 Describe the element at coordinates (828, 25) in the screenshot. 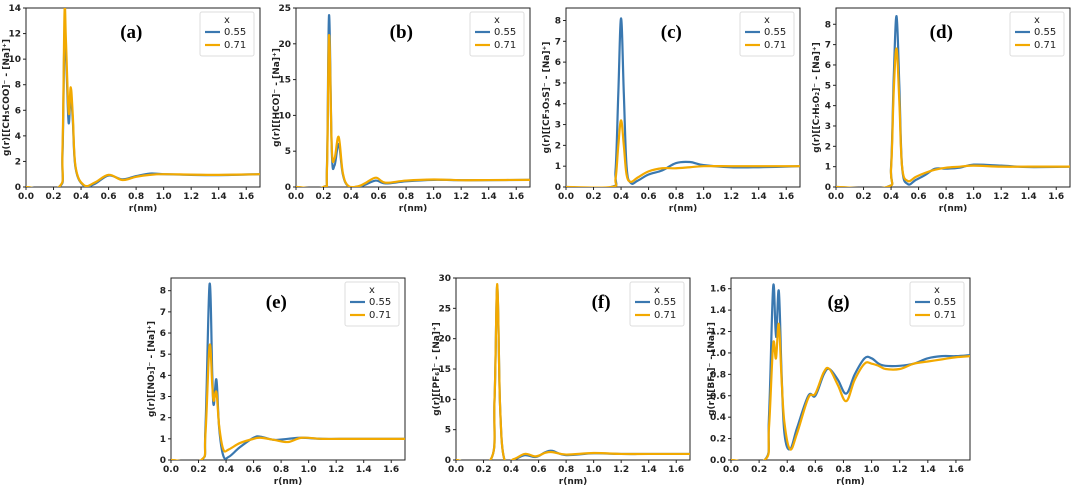

I see `y-tick-label: 8` at that location.